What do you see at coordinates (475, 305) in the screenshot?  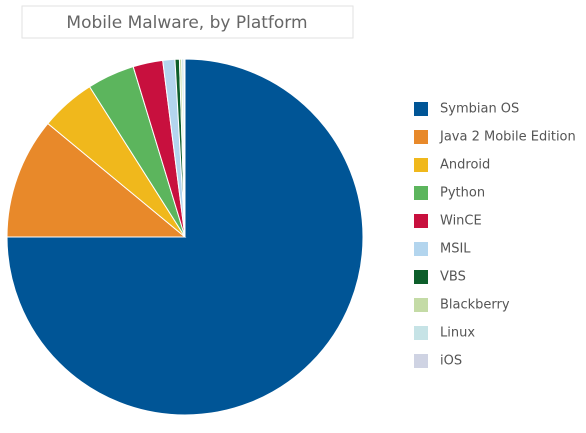 I see `legend-label: Blackberry` at bounding box center [475, 305].